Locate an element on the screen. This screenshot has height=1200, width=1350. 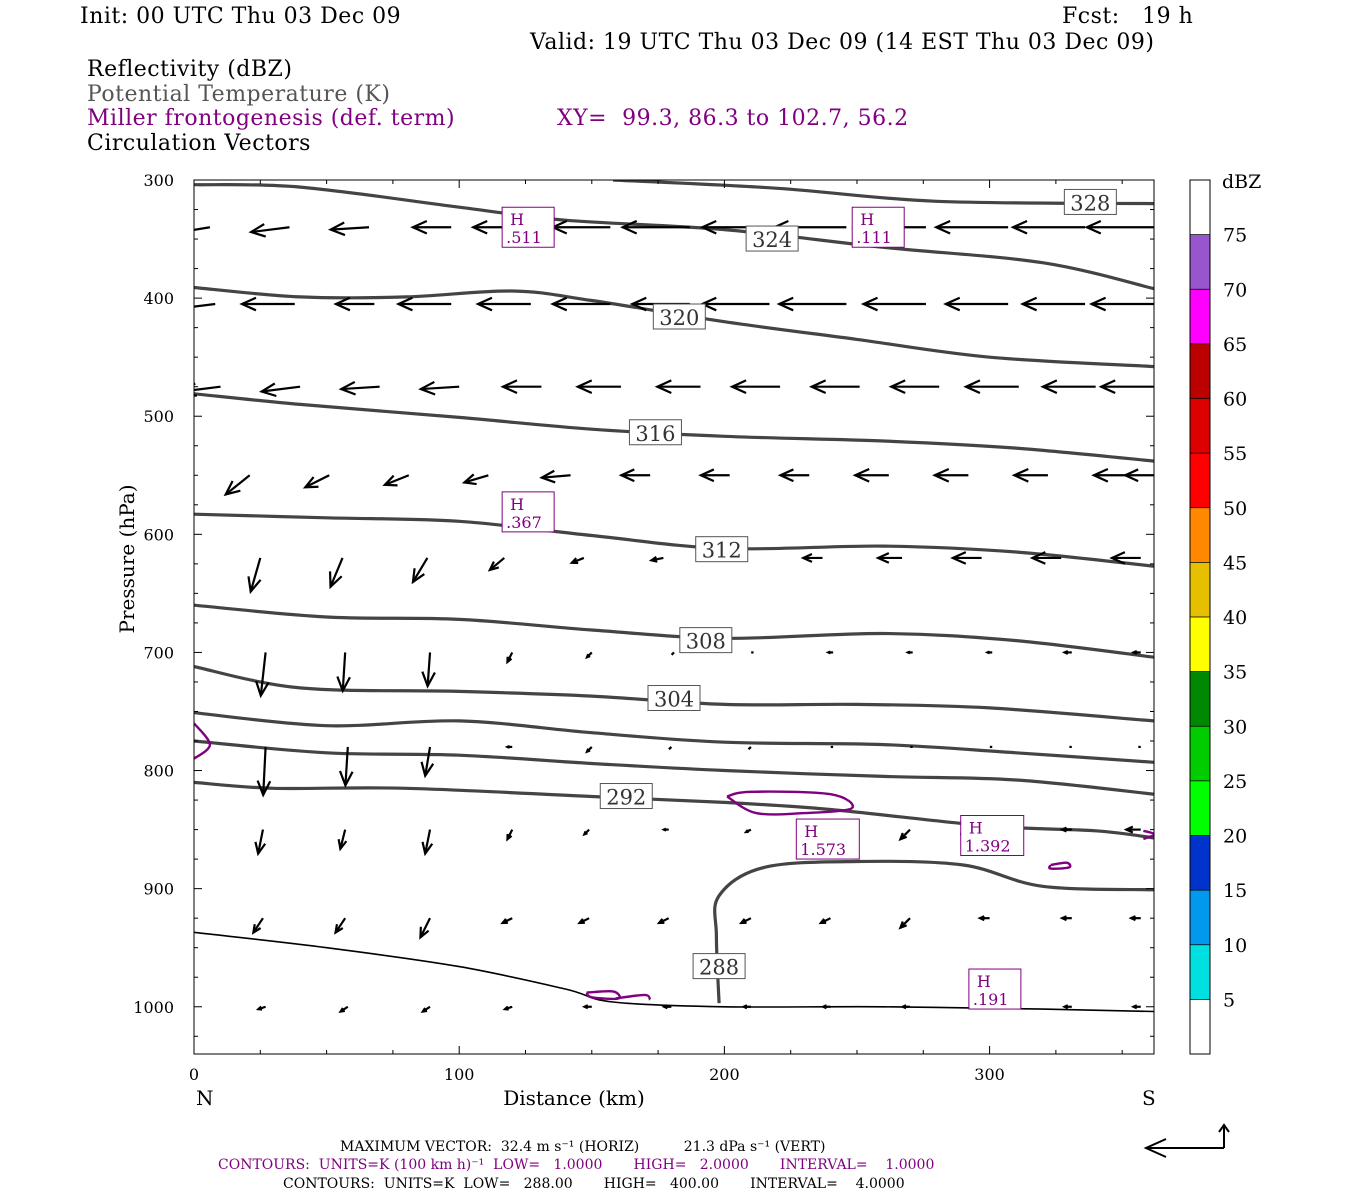
theta-label-text: 312 is located at coordinates (722, 551).